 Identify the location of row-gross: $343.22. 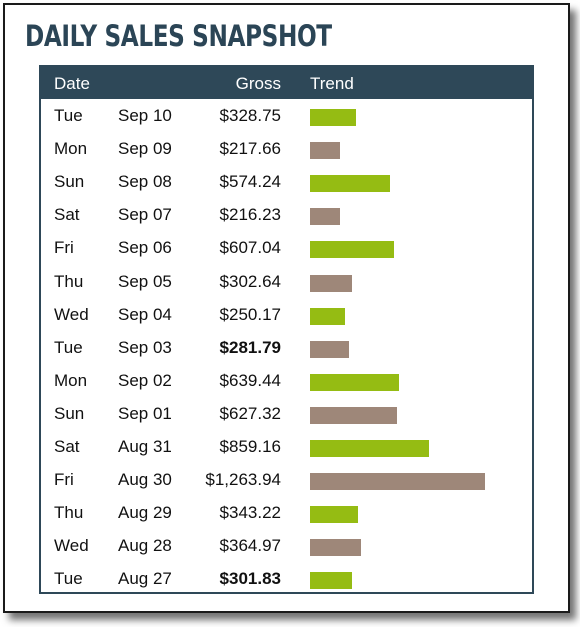
(250, 513).